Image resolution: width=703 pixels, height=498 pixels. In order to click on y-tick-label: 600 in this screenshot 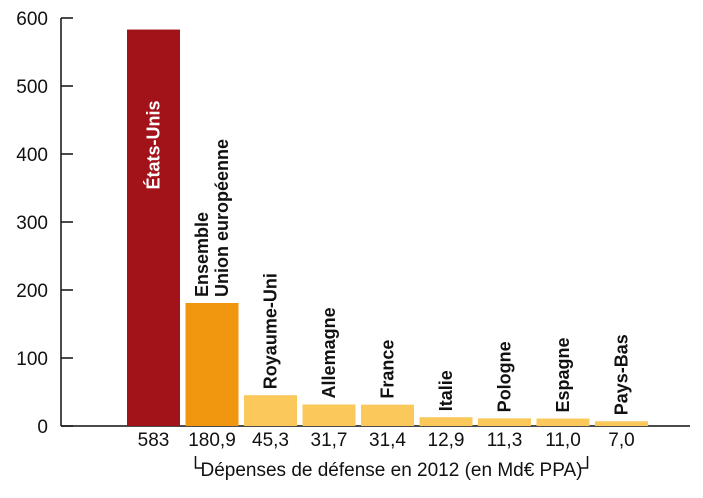, I will do `click(32, 19)`.